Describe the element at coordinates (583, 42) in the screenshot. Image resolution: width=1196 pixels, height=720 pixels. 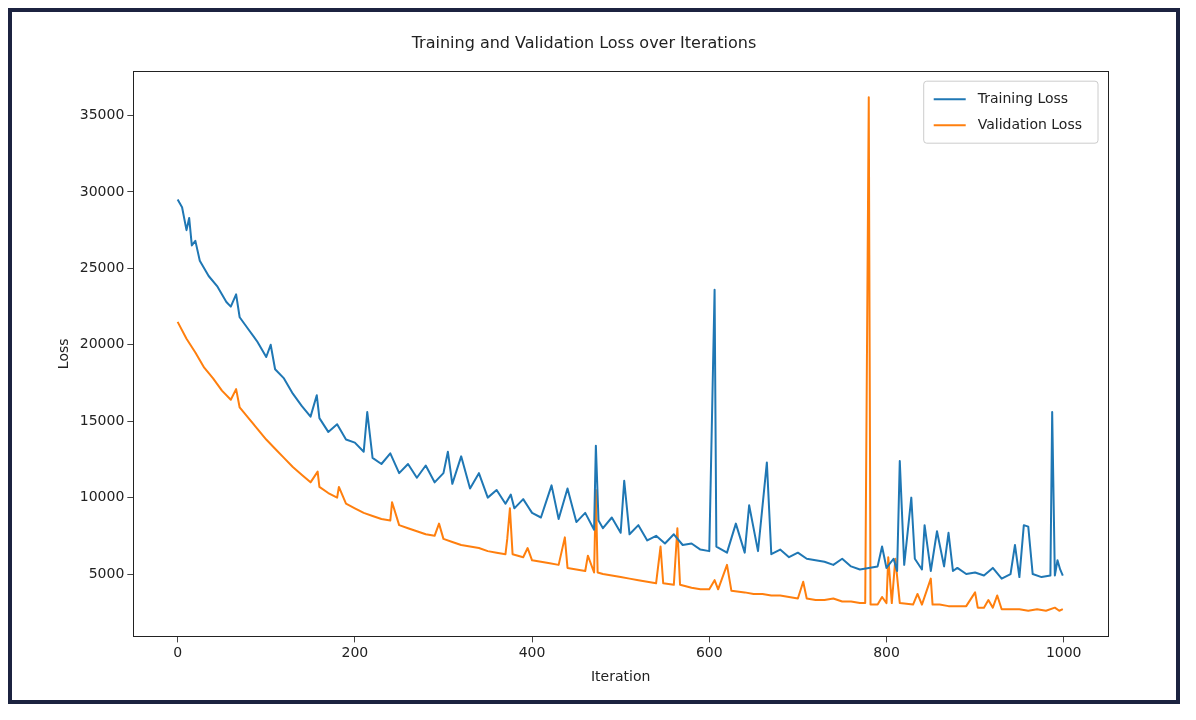
I see `chart-title: Training and Validation Loss over Iterations` at that location.